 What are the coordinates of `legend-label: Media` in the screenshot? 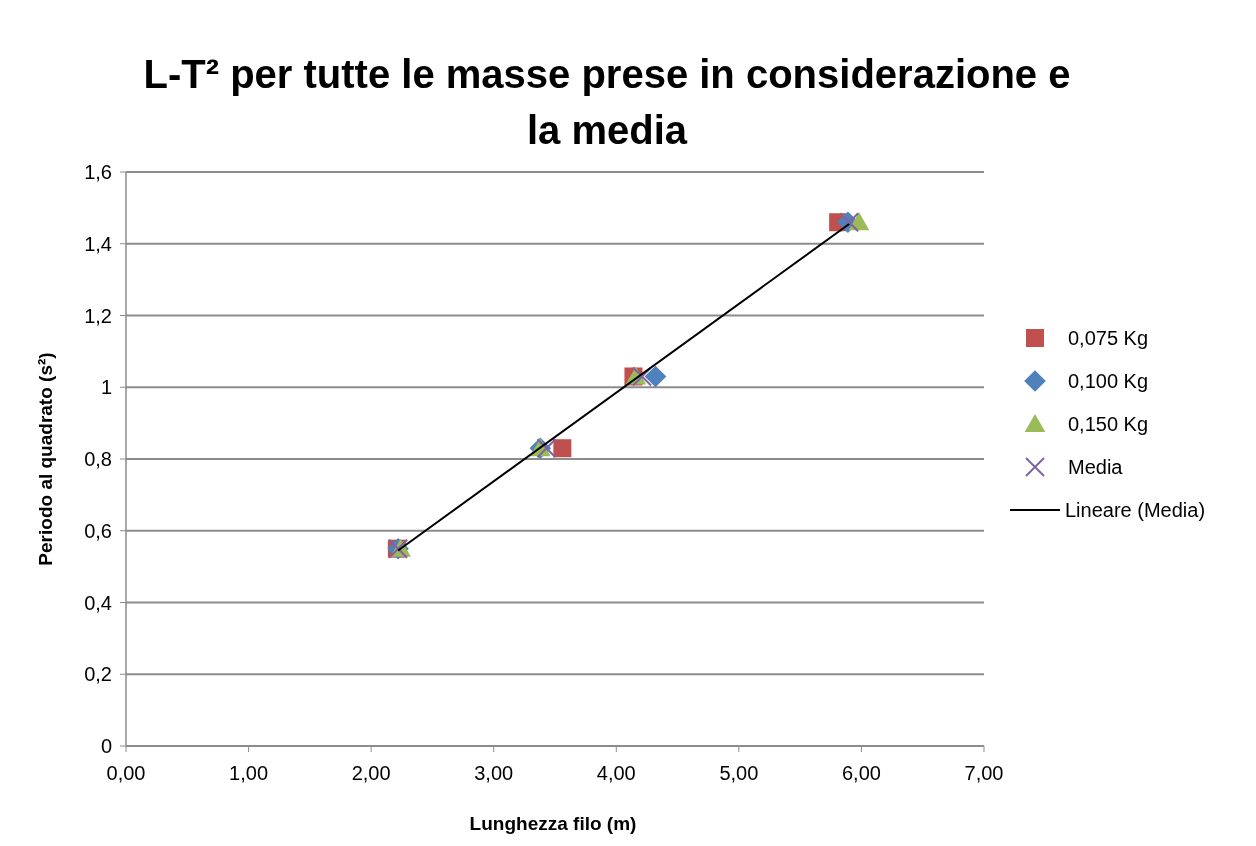 It's located at (1096, 467).